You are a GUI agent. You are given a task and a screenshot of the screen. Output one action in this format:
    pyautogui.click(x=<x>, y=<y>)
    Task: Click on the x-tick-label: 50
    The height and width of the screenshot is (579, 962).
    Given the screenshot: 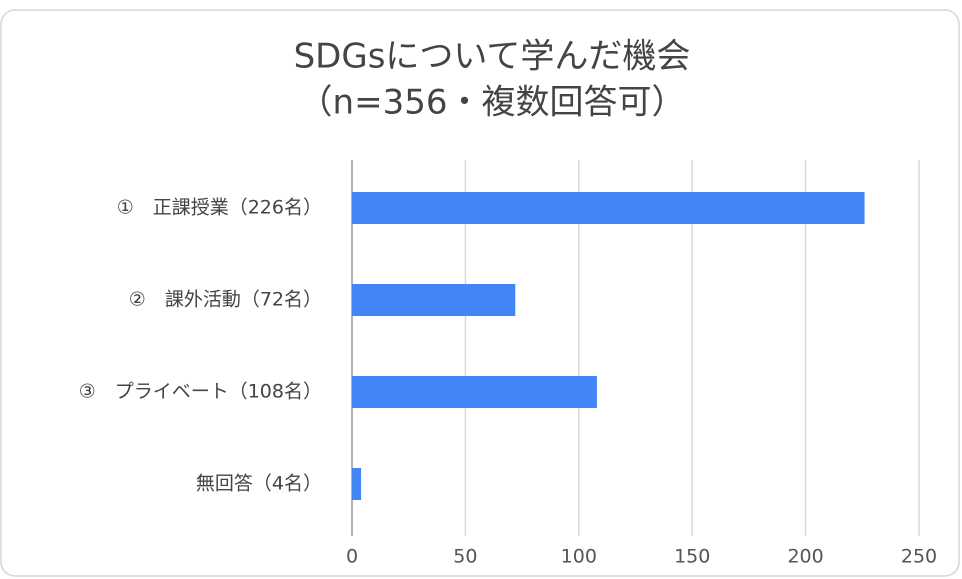 What is the action you would take?
    pyautogui.click(x=465, y=557)
    